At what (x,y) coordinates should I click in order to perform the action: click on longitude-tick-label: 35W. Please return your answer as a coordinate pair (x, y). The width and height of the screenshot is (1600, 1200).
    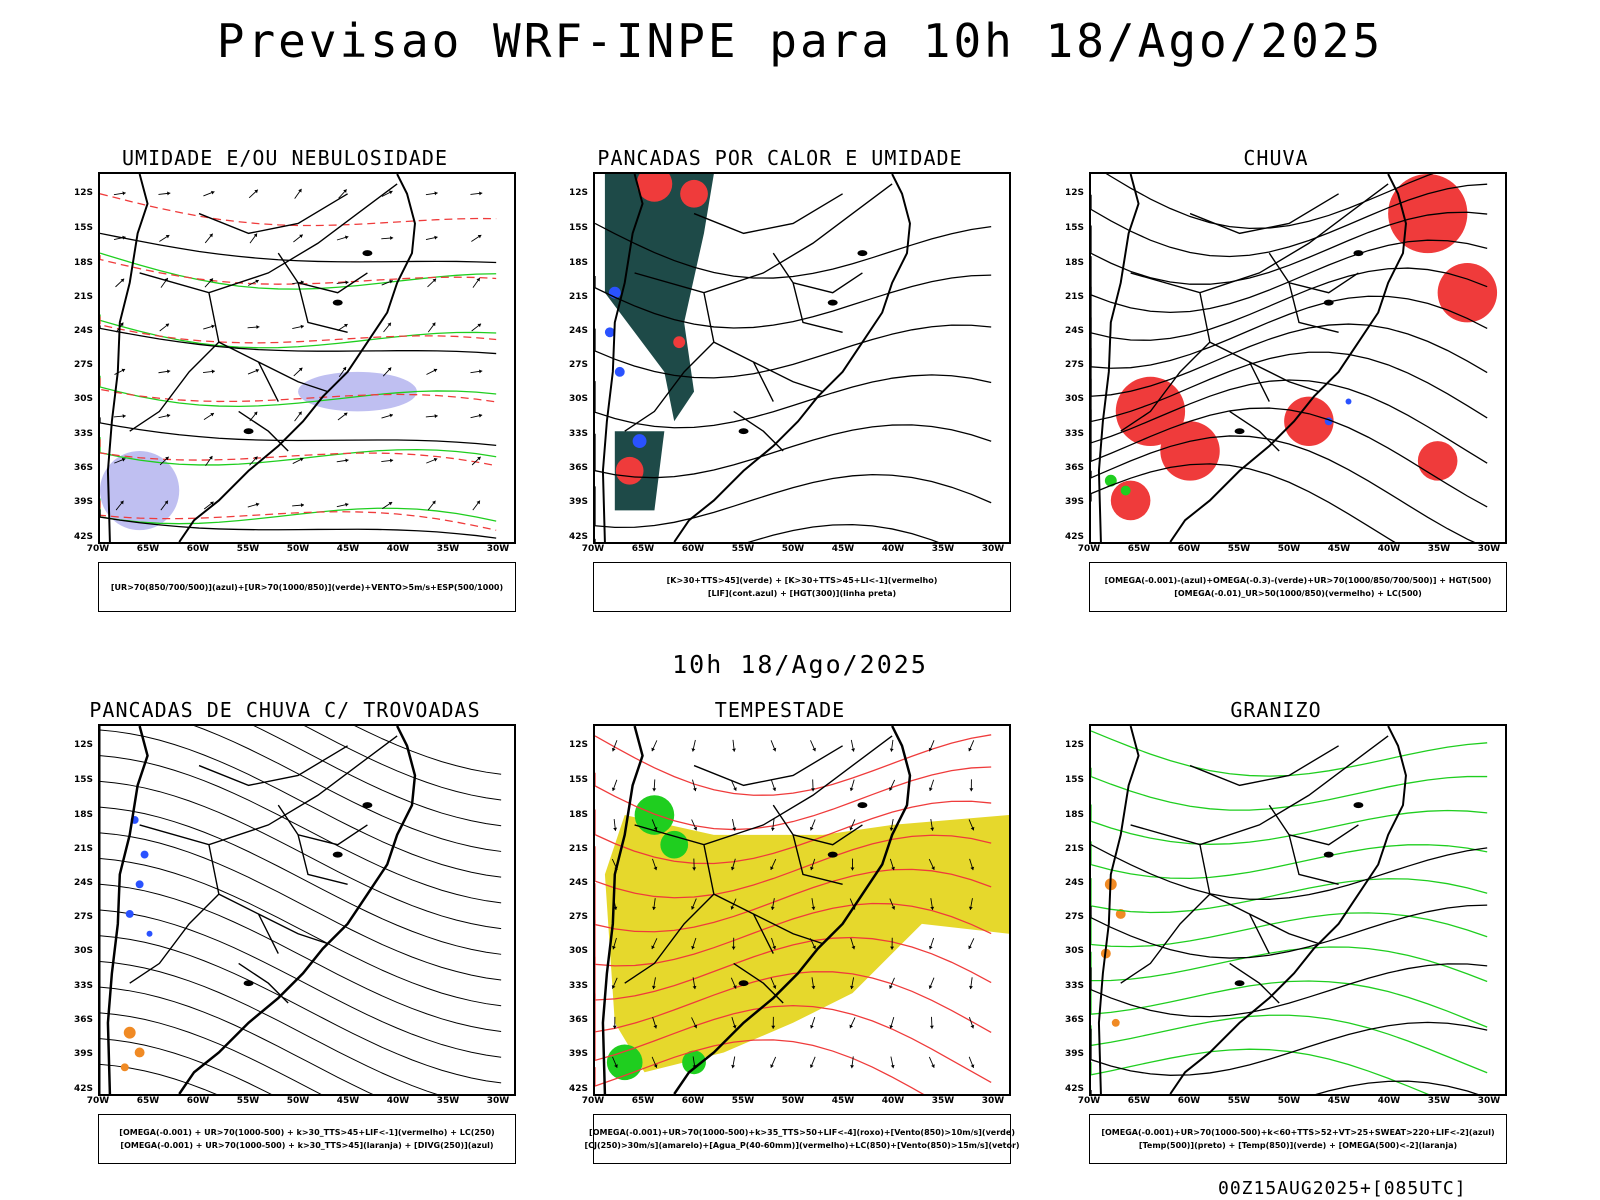
    Looking at the image, I should click on (943, 549).